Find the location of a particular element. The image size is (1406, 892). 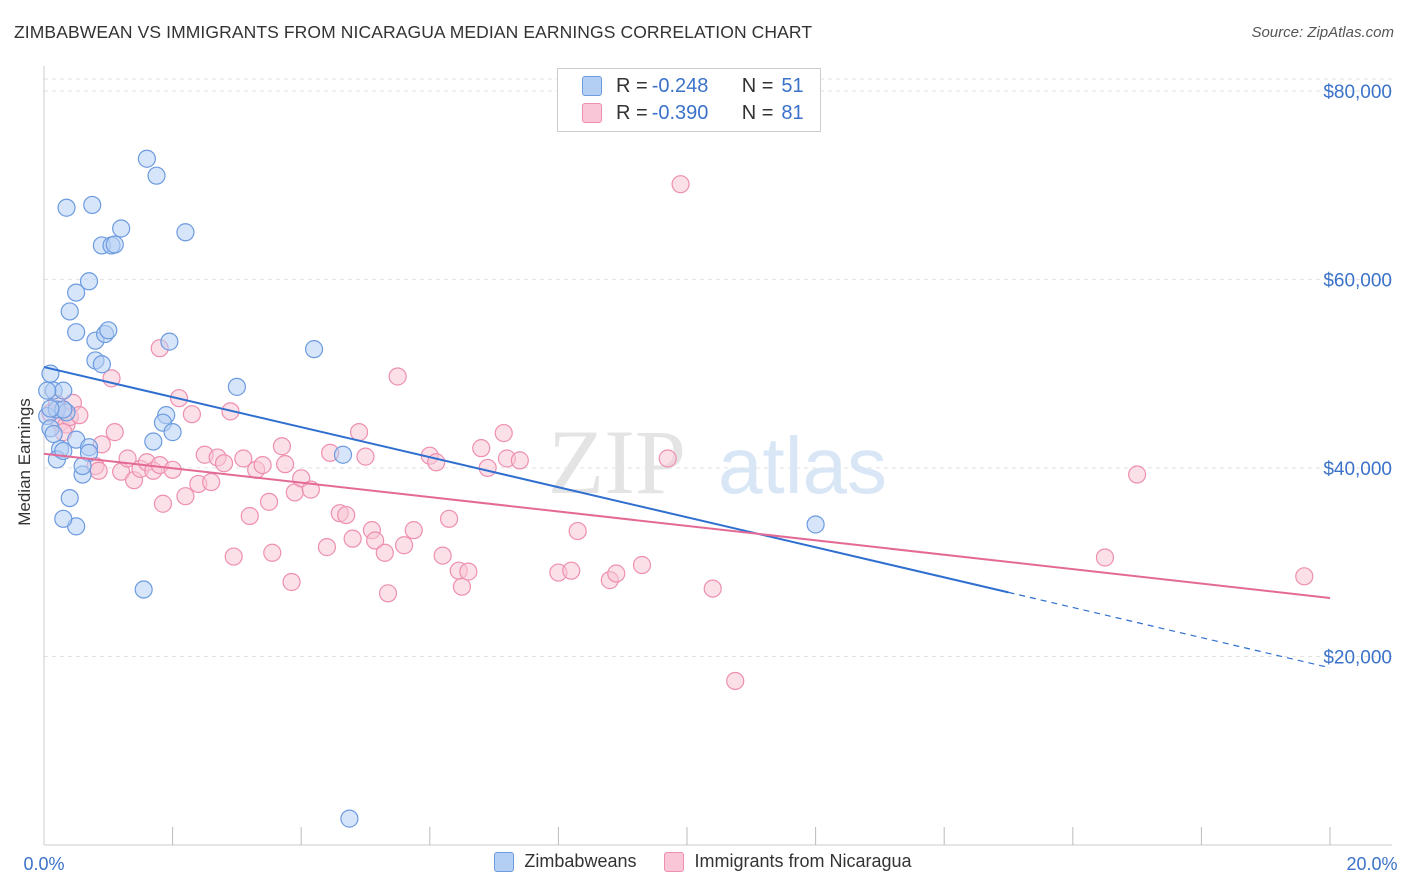

correlation-legend: R = -0.248 N = 51 R = -0.390 N = 81 is located at coordinates (689, 100).